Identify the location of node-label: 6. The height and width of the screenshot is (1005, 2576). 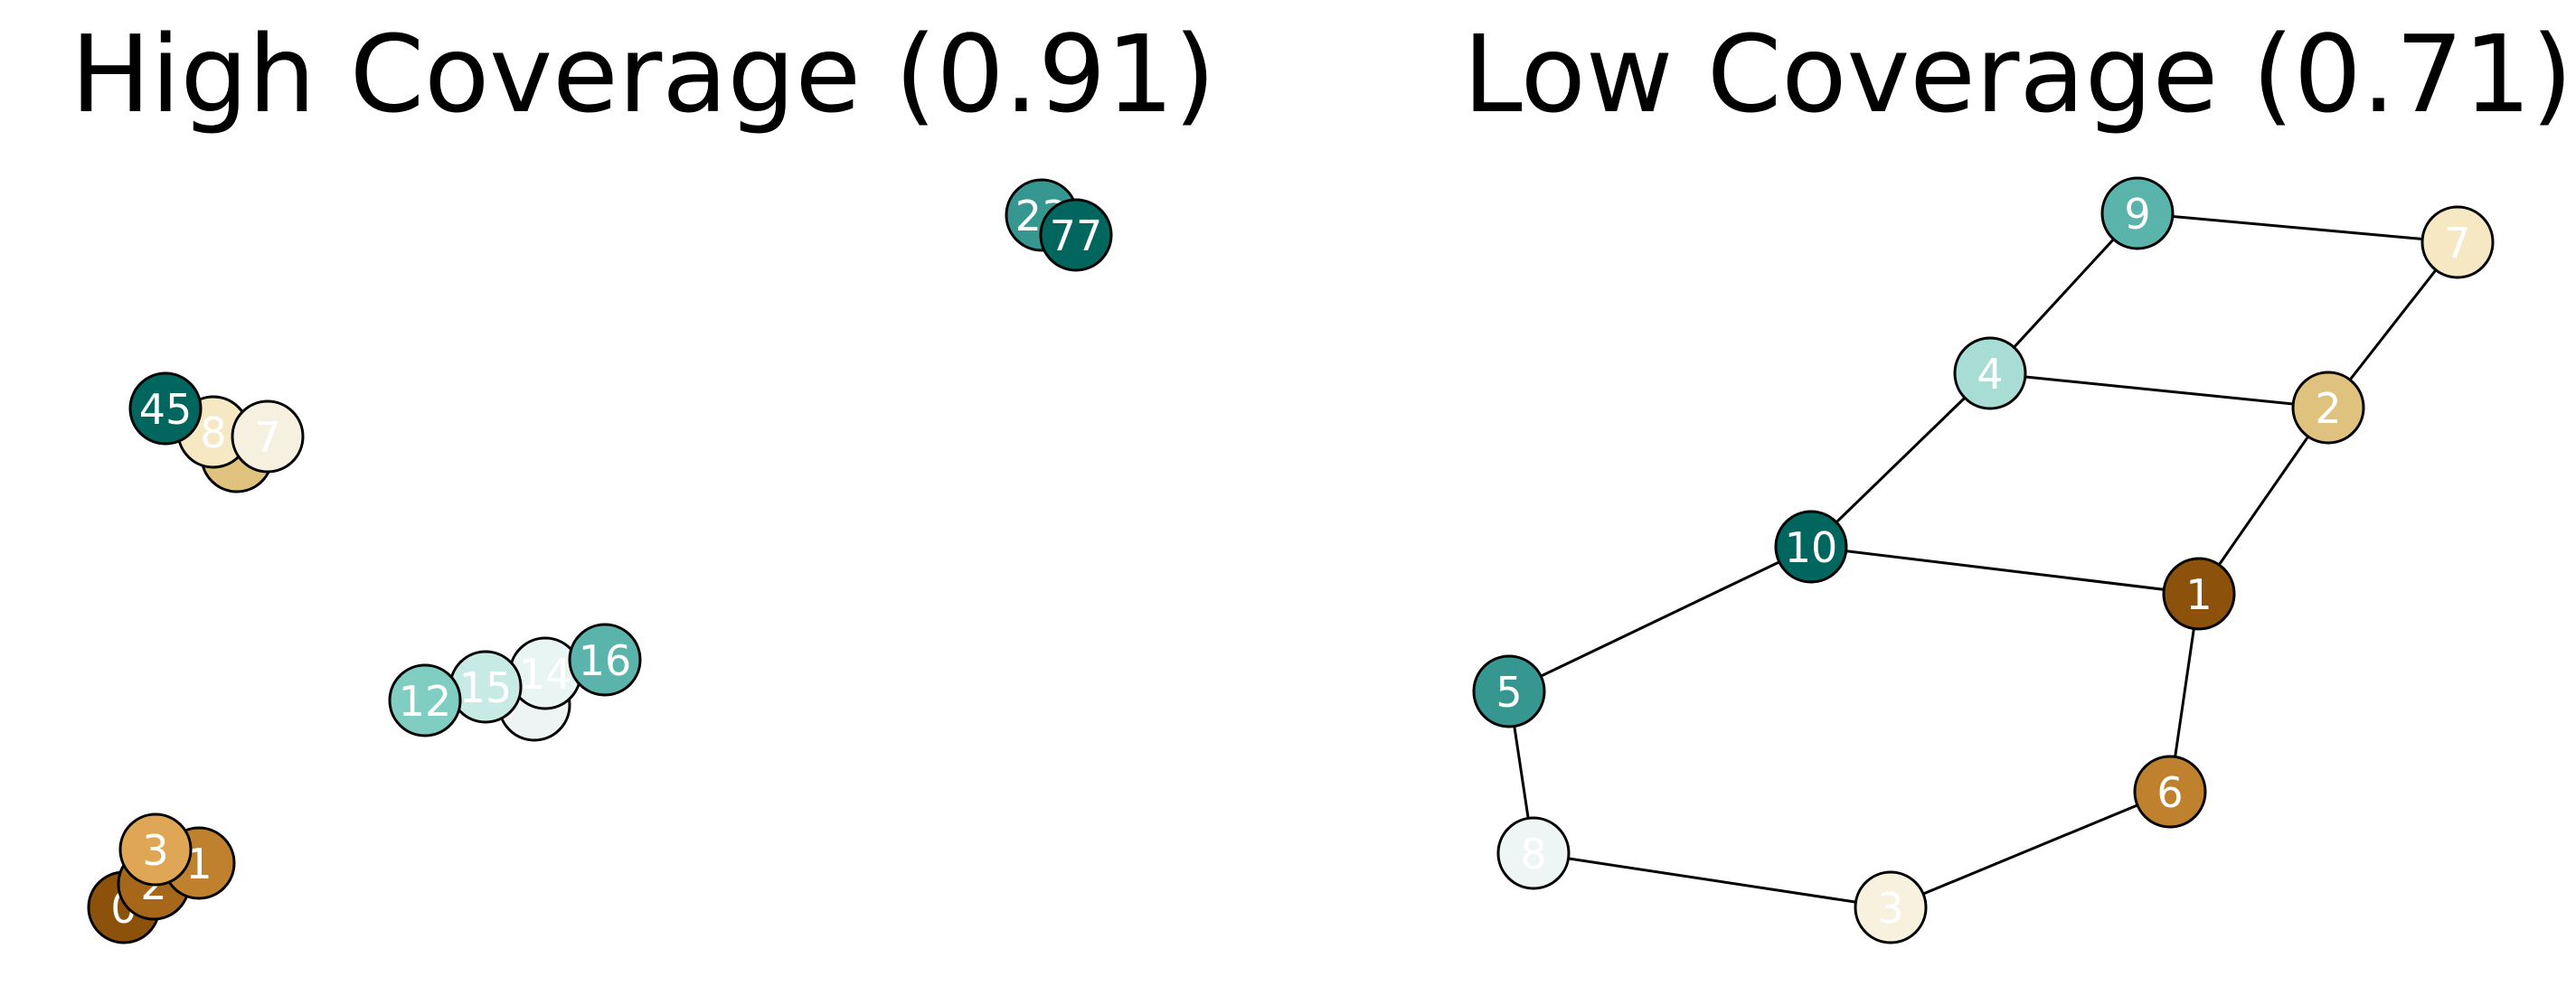
(2169, 793).